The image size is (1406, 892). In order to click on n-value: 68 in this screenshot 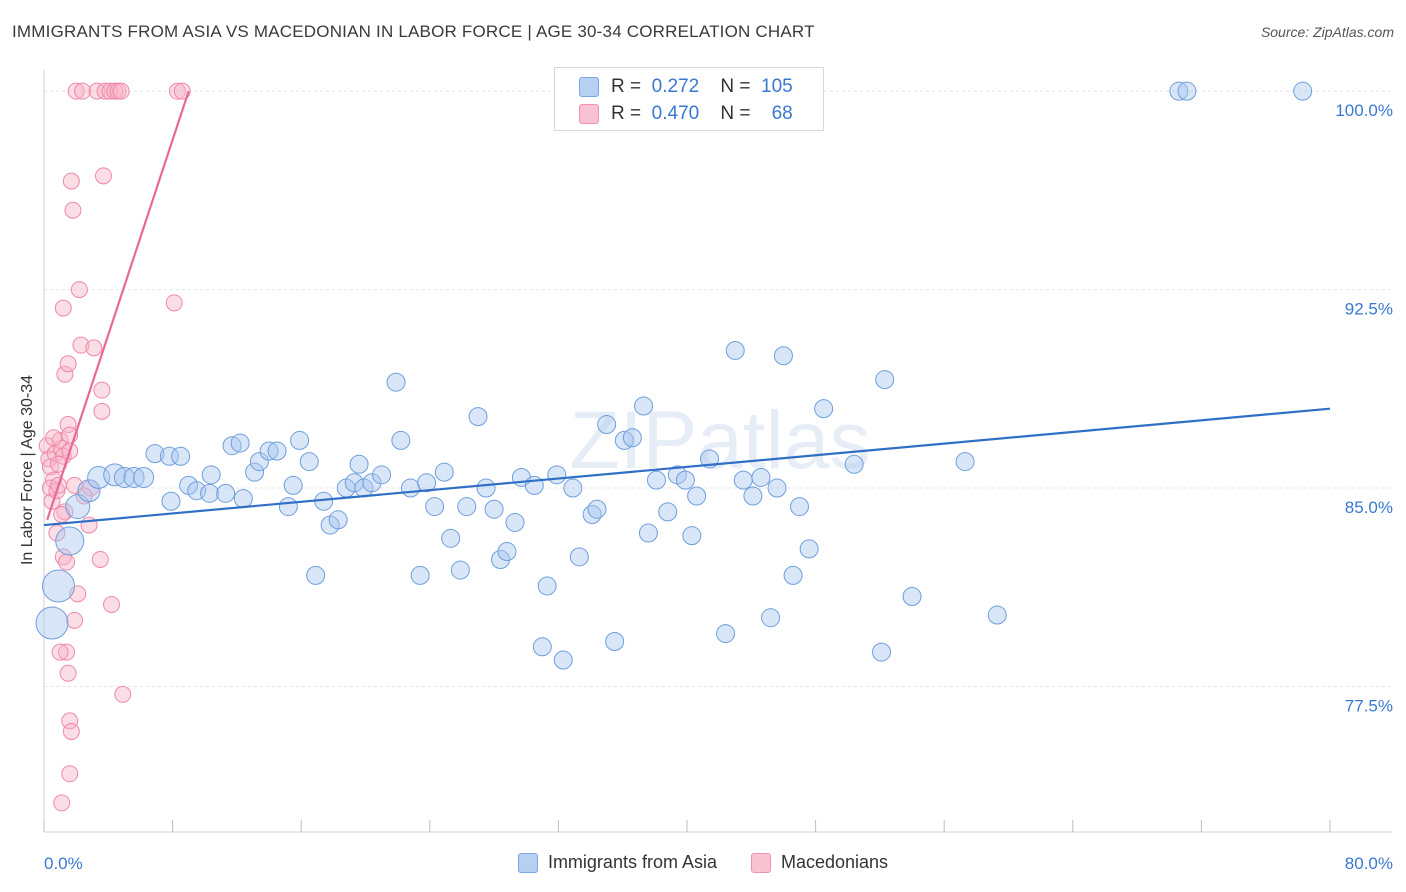, I will do `click(782, 113)`.